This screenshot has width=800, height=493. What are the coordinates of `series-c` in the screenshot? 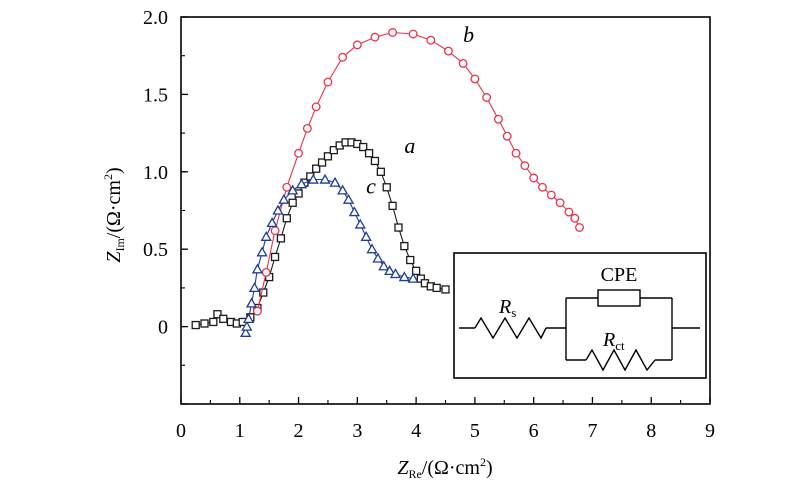 It's located at (329, 255).